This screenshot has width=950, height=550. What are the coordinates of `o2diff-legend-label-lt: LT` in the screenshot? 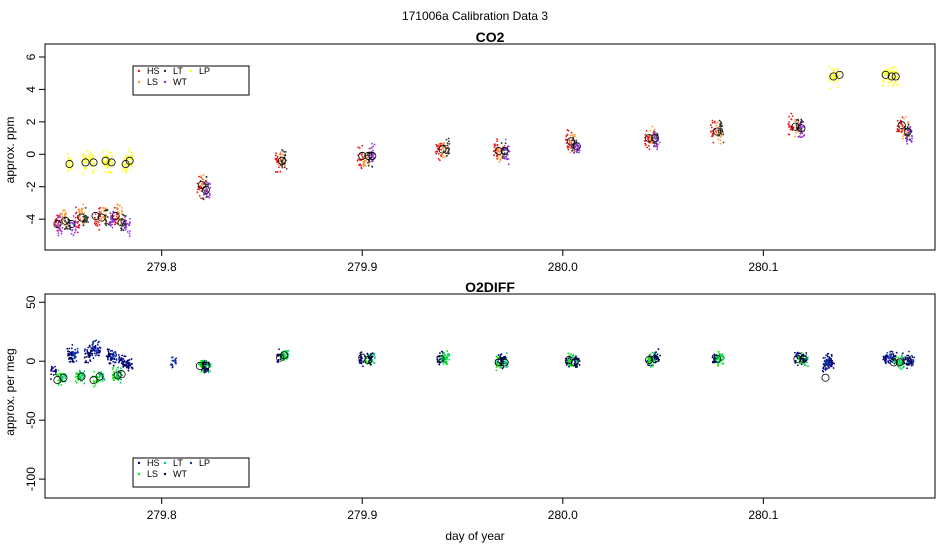 It's located at (178, 463).